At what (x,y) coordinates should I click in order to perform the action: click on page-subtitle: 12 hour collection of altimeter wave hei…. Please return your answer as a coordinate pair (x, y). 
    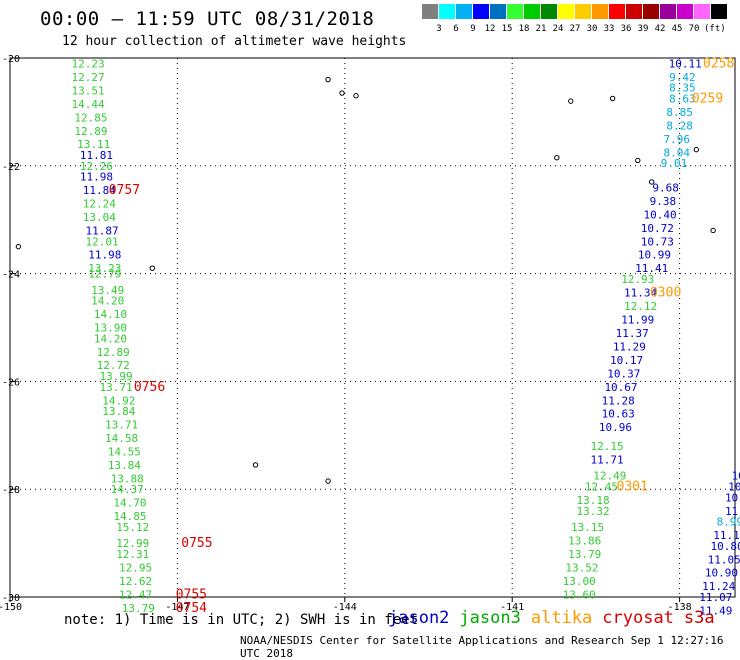
    Looking at the image, I should click on (234, 41).